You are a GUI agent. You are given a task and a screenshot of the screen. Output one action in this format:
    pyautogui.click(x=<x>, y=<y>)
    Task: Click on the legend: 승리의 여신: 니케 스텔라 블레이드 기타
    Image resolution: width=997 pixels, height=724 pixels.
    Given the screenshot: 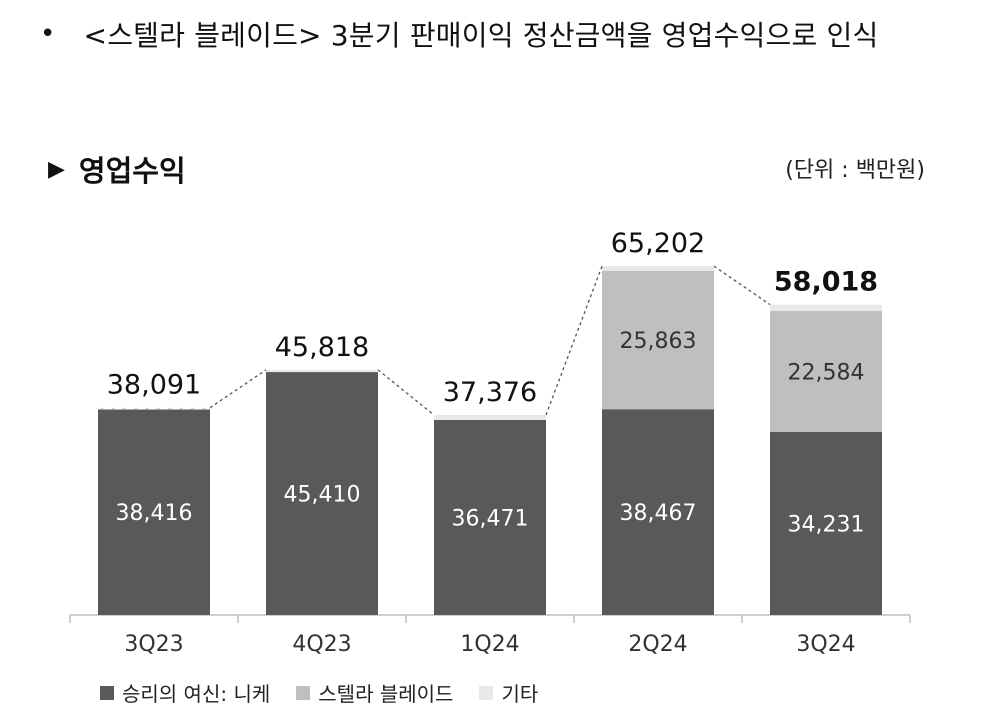 What is the action you would take?
    pyautogui.click(x=332, y=692)
    